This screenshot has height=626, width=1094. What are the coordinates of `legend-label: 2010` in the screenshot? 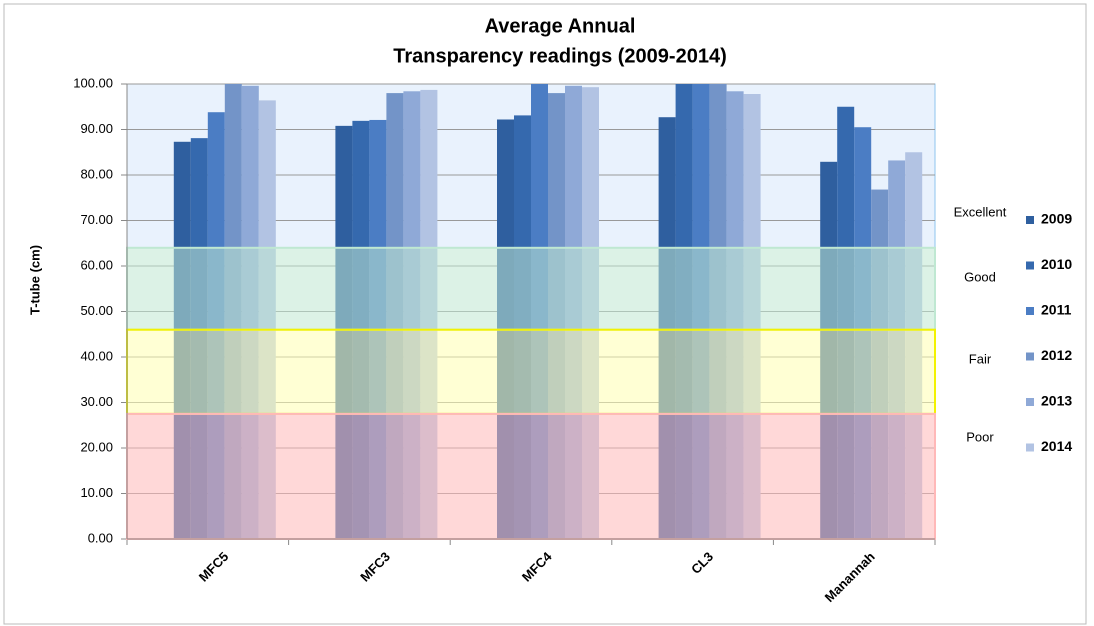 It's located at (1056, 264).